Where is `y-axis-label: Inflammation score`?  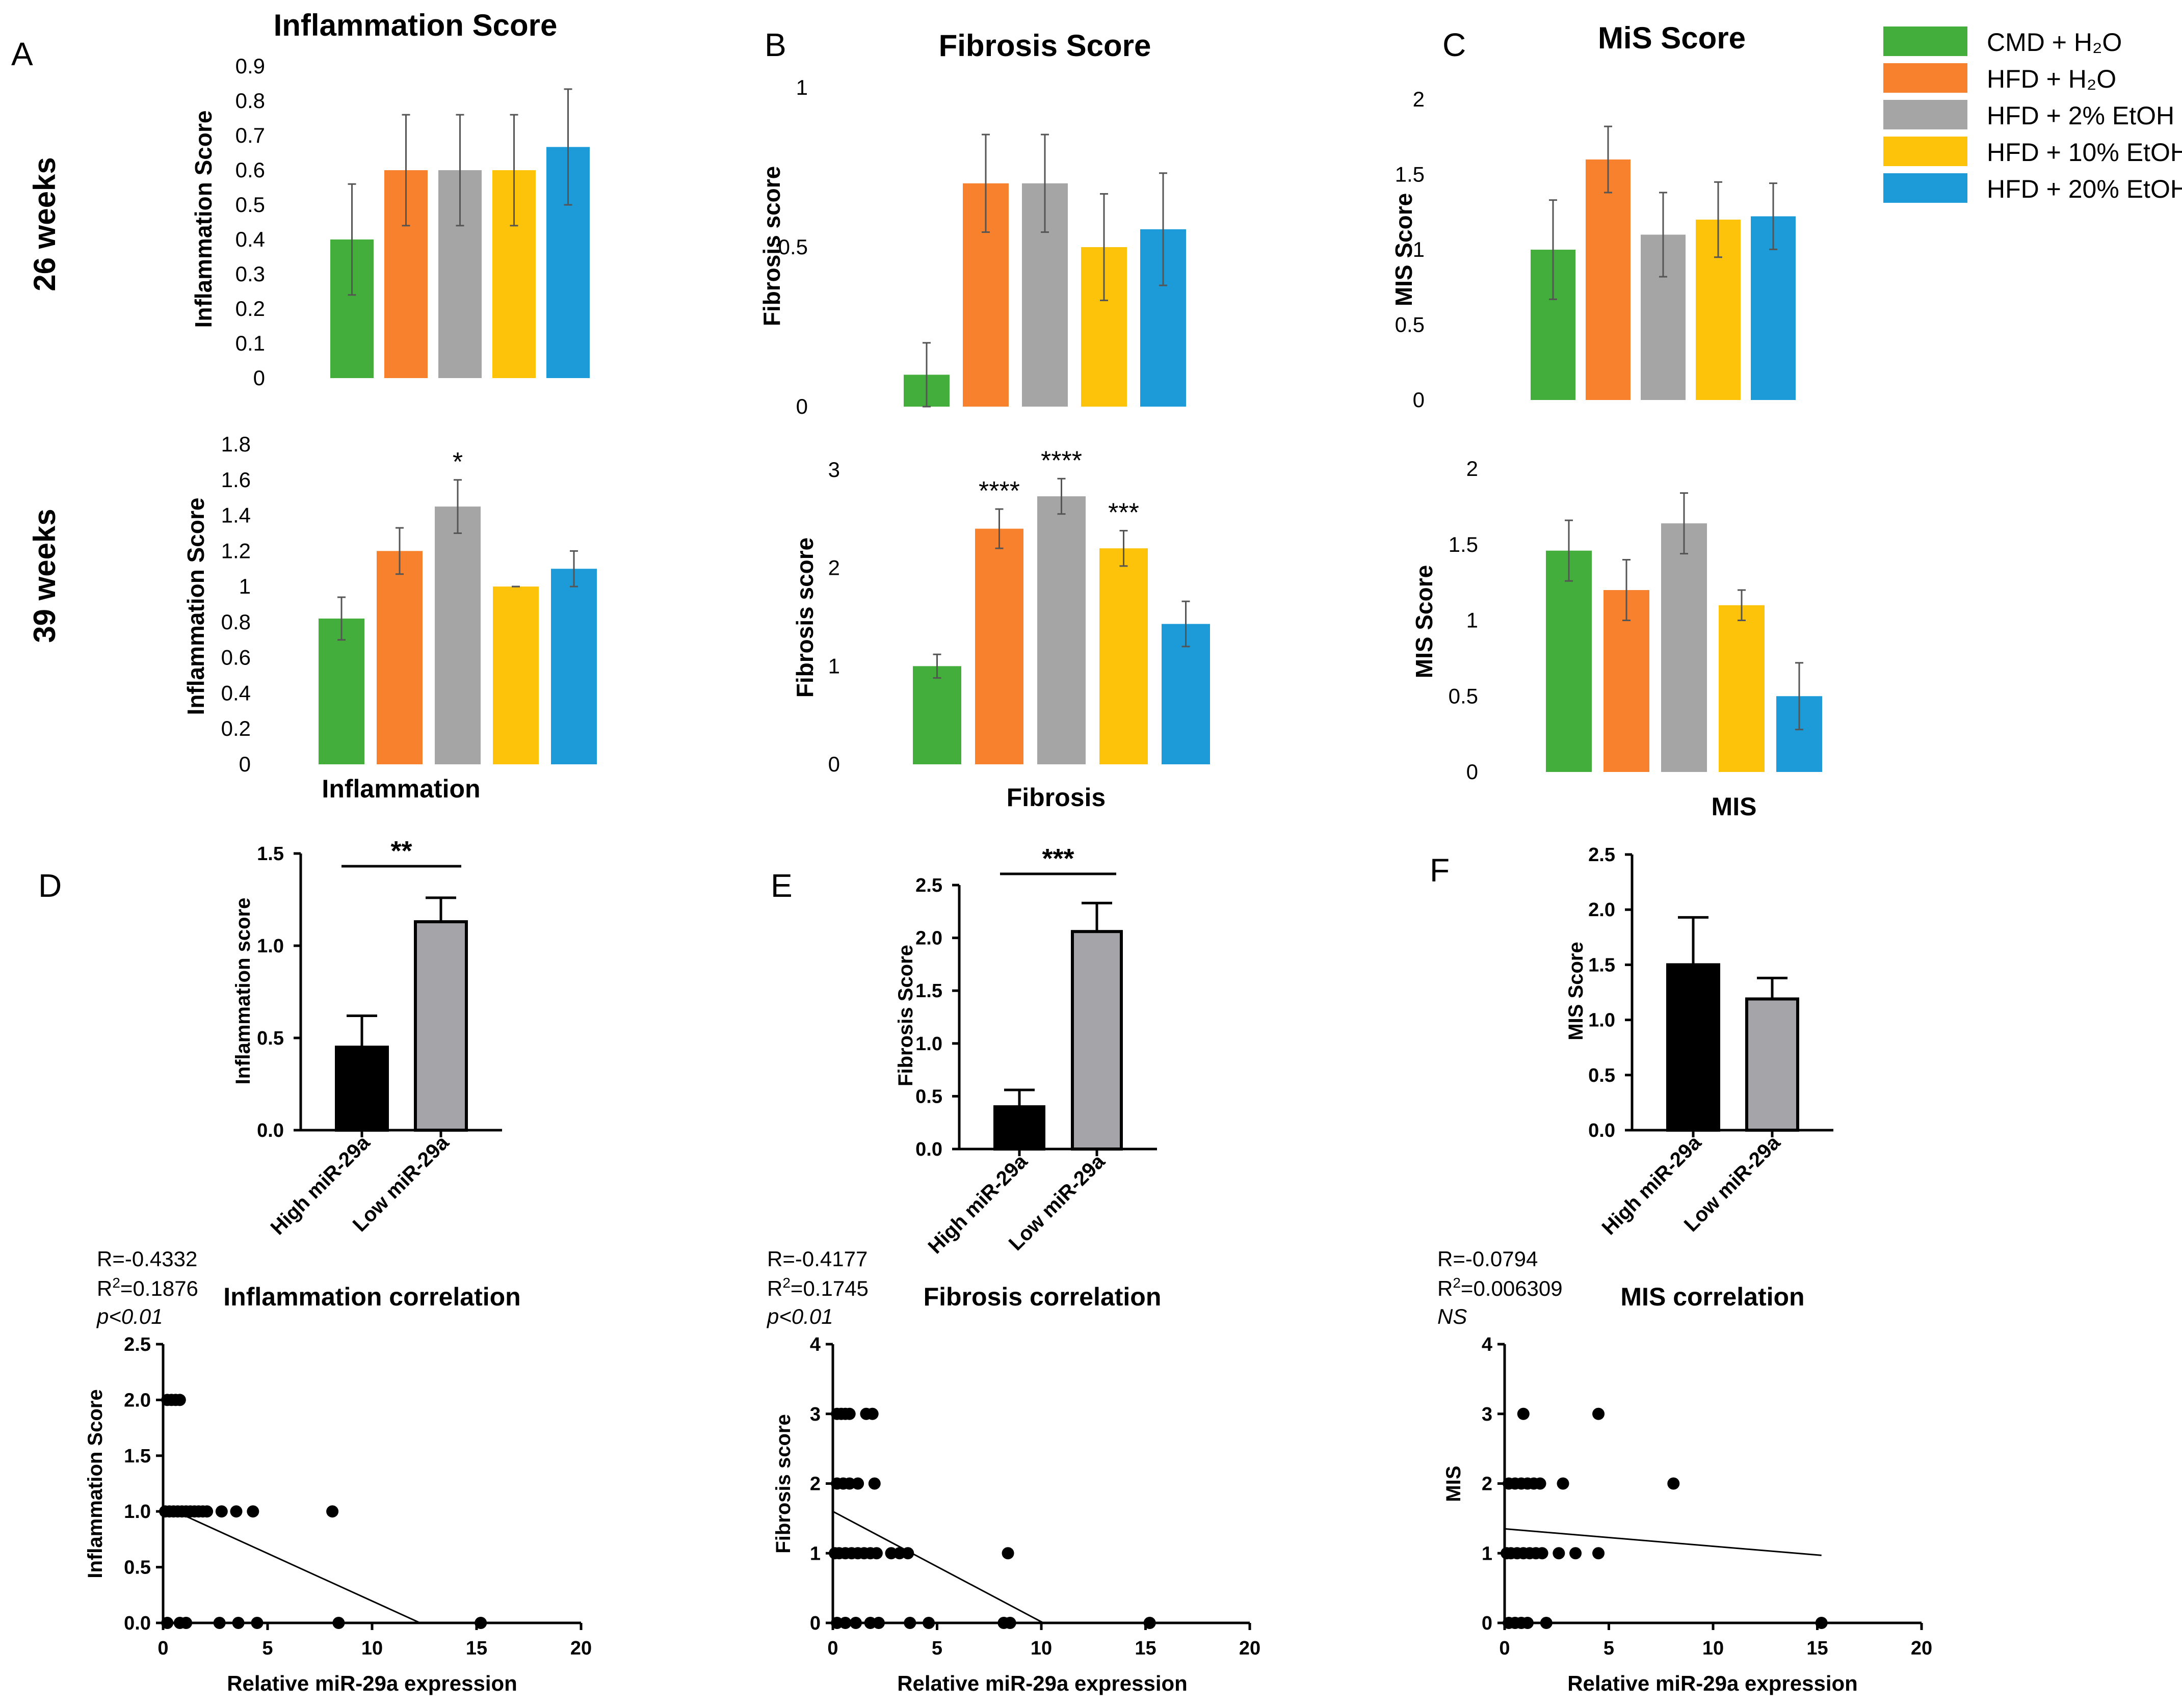
y-axis-label: Inflammation score is located at coordinates (243, 991).